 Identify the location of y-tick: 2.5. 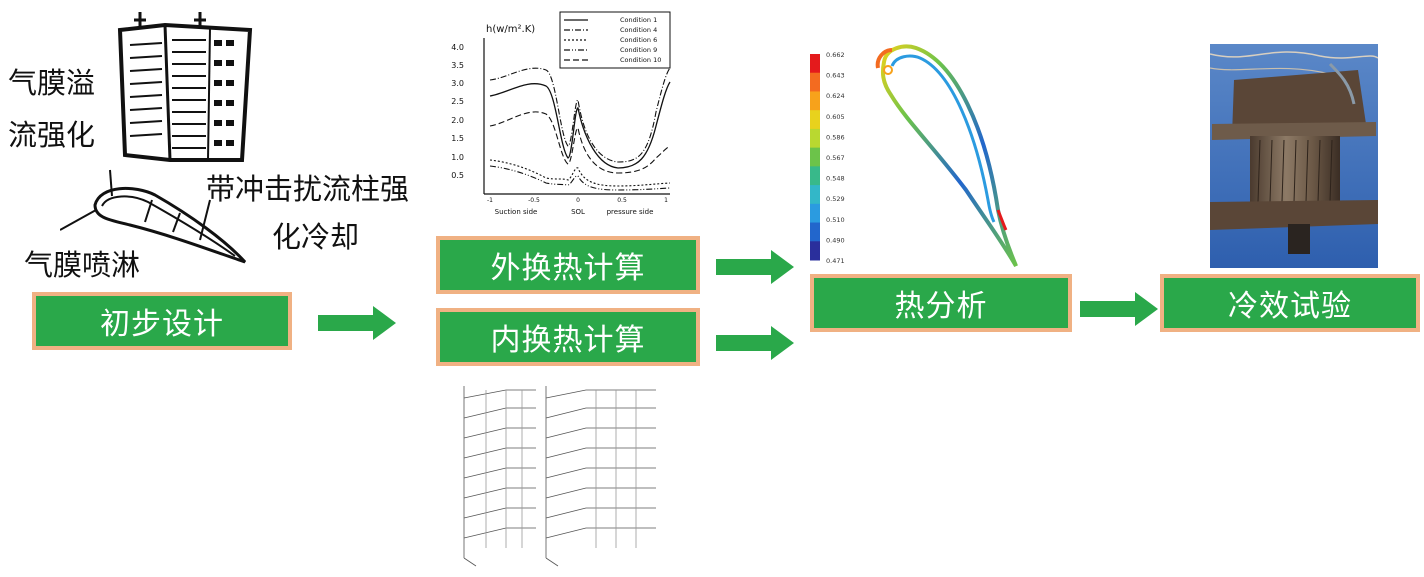
(457, 101).